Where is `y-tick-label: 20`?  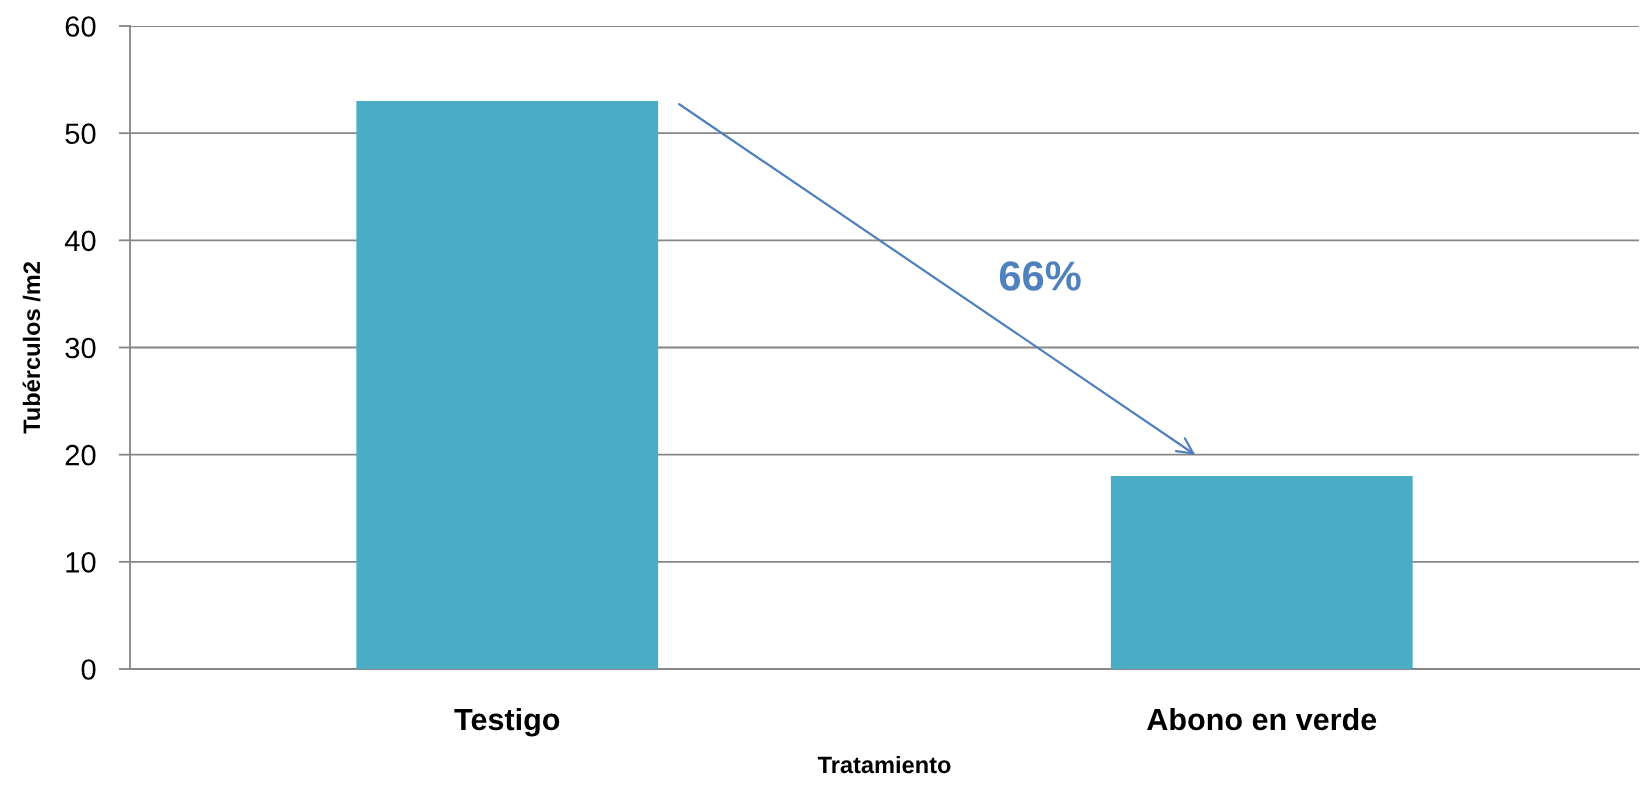 y-tick-label: 20 is located at coordinates (80, 455).